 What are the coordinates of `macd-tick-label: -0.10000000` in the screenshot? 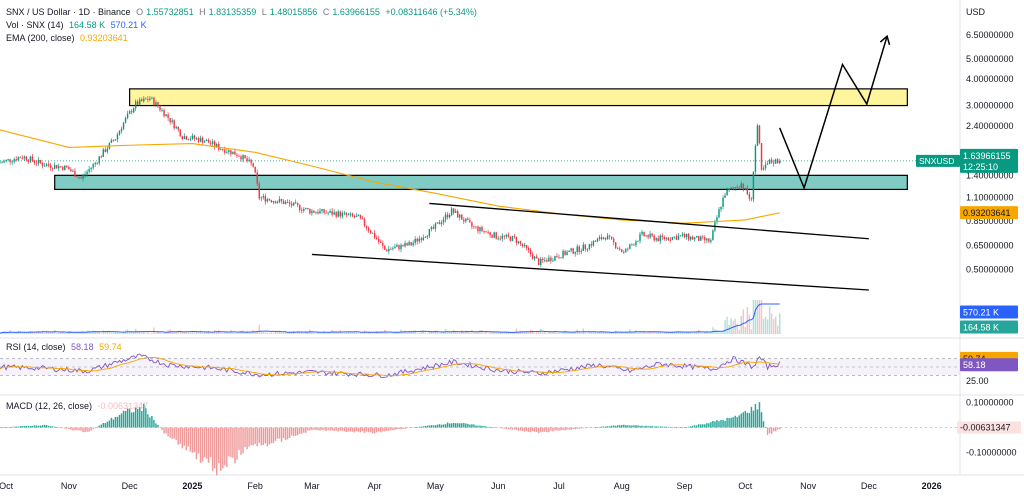 It's located at (991, 453).